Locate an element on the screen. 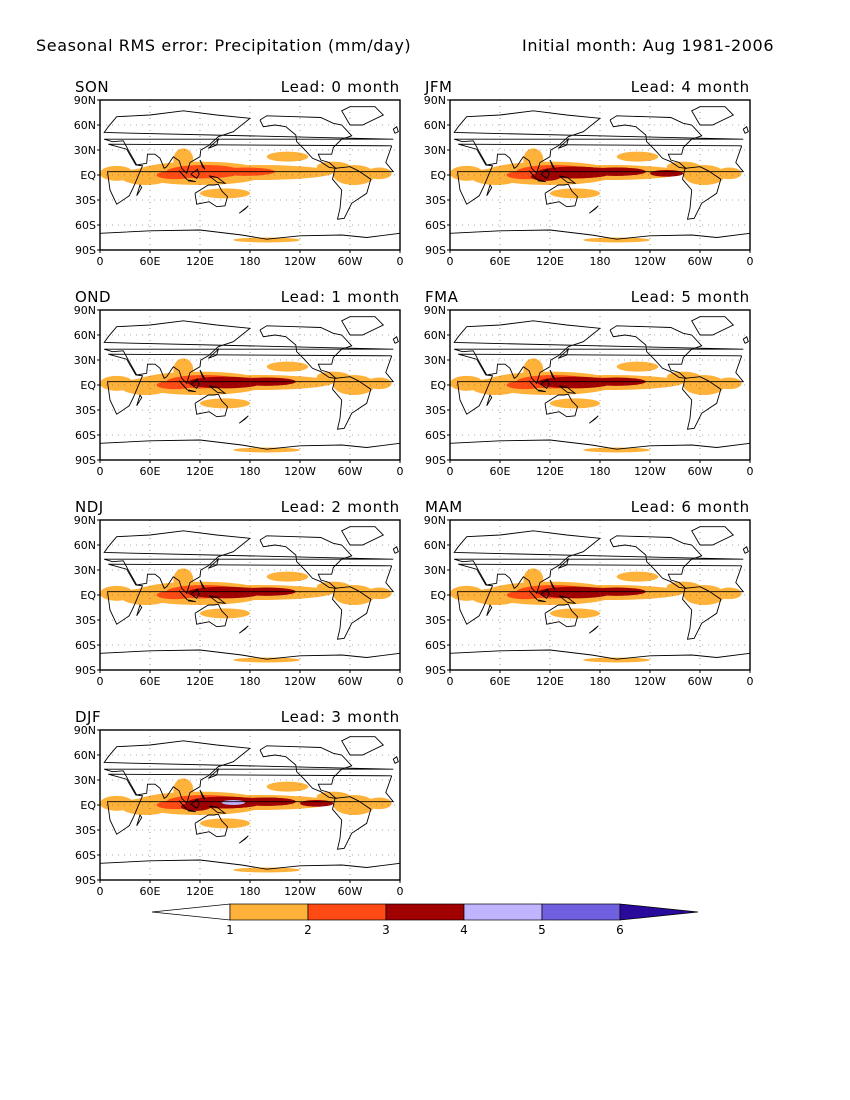 The image size is (850, 1100). panel-season-label: SON is located at coordinates (92, 87).